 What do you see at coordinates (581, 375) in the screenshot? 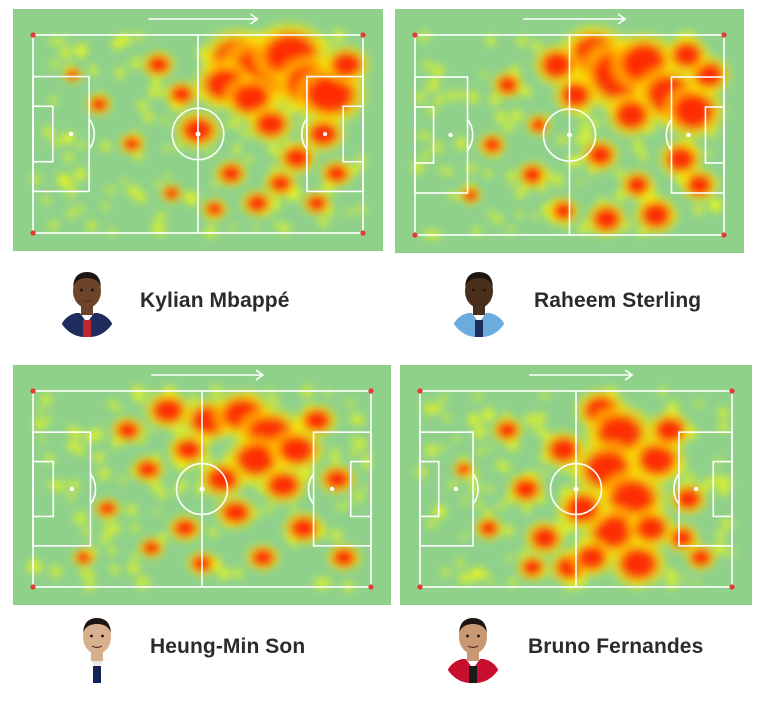
I see `arrow-right-icon` at bounding box center [581, 375].